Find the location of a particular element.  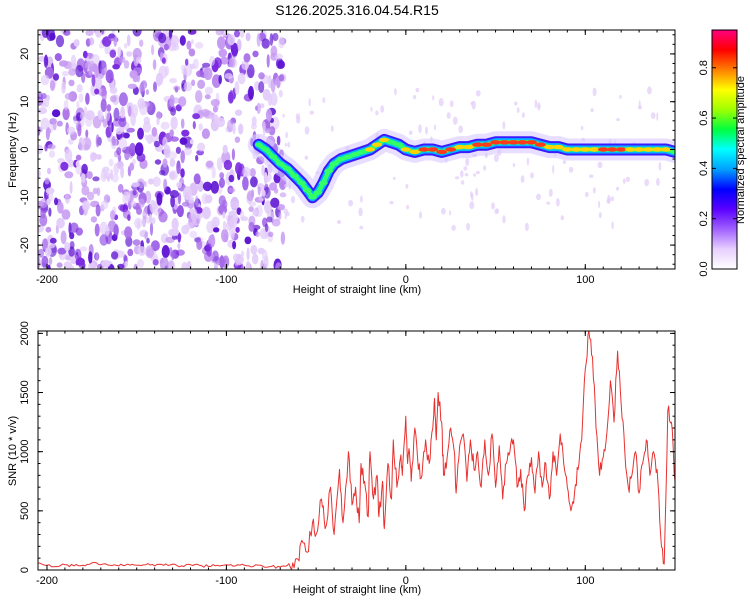

spectrogram-y-tick-label: -10 is located at coordinates (25, 197).